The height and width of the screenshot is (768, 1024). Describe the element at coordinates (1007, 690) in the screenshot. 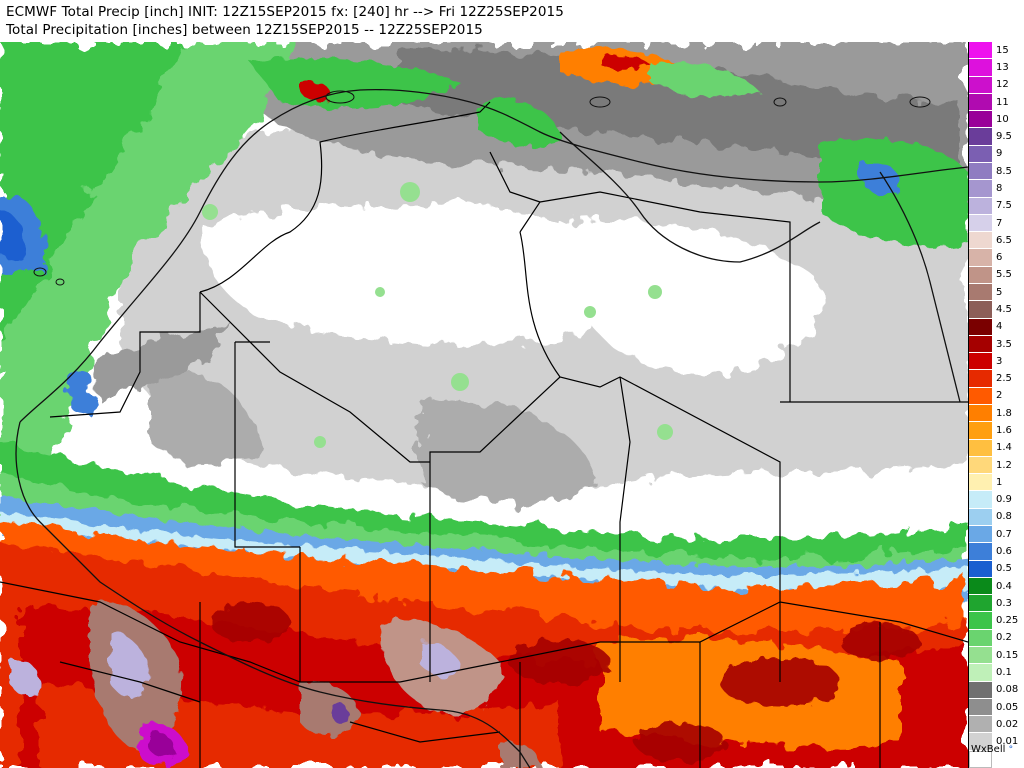

I see `legend-tick-label: 0.08` at that location.